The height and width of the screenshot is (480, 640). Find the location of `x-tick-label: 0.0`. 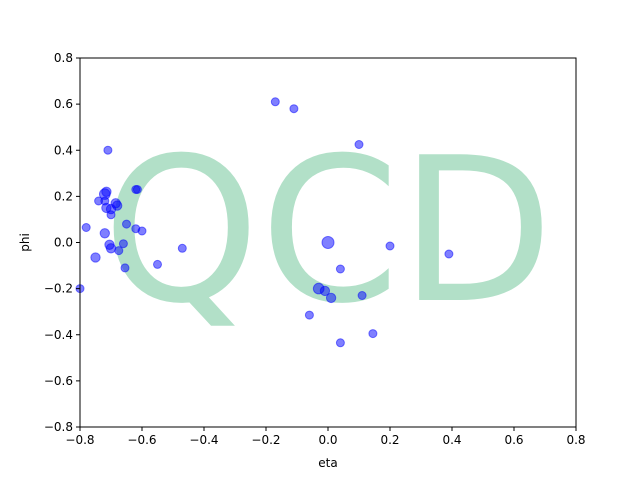

x-tick-label: 0.0 is located at coordinates (327, 440).